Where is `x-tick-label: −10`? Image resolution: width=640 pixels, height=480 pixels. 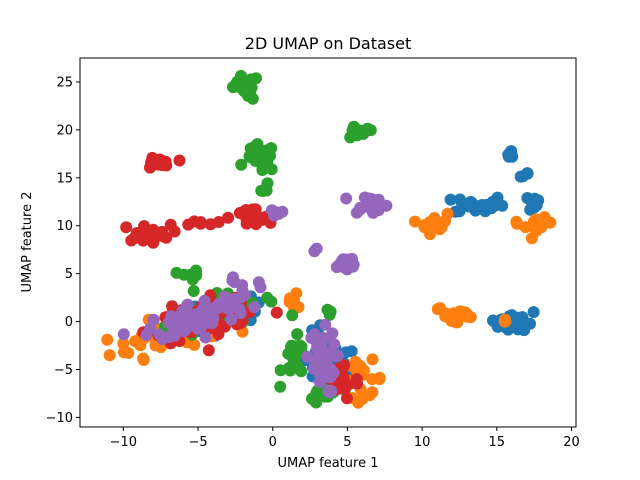 x-tick-label: −10 is located at coordinates (123, 442).